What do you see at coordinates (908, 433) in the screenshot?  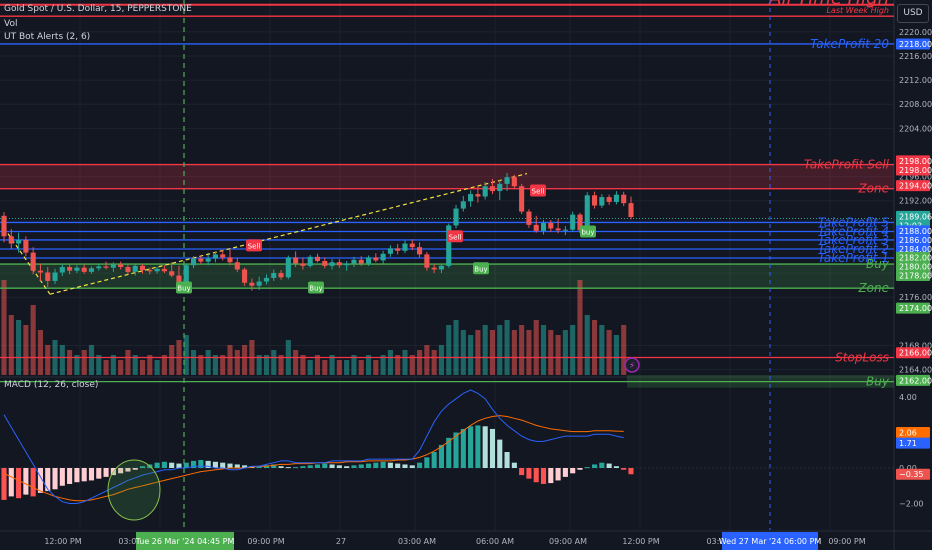 I see `macd-value-tag-label: 2.06` at bounding box center [908, 433].